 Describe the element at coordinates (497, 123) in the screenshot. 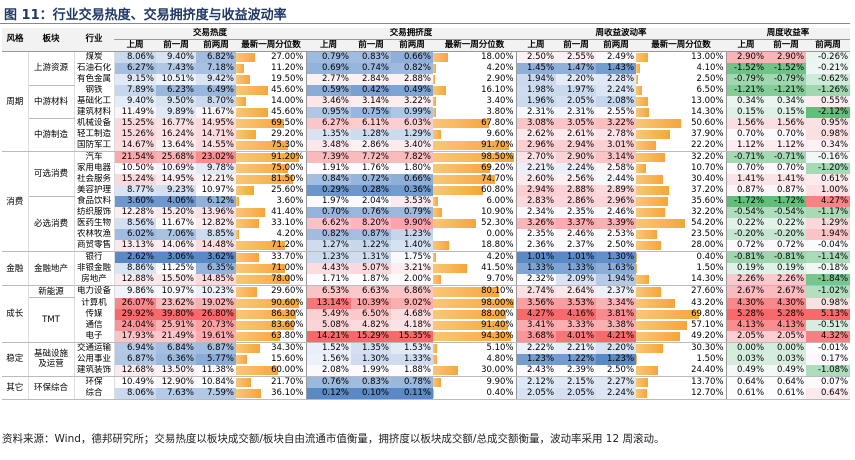

I see `value-text: 67.80%` at that location.